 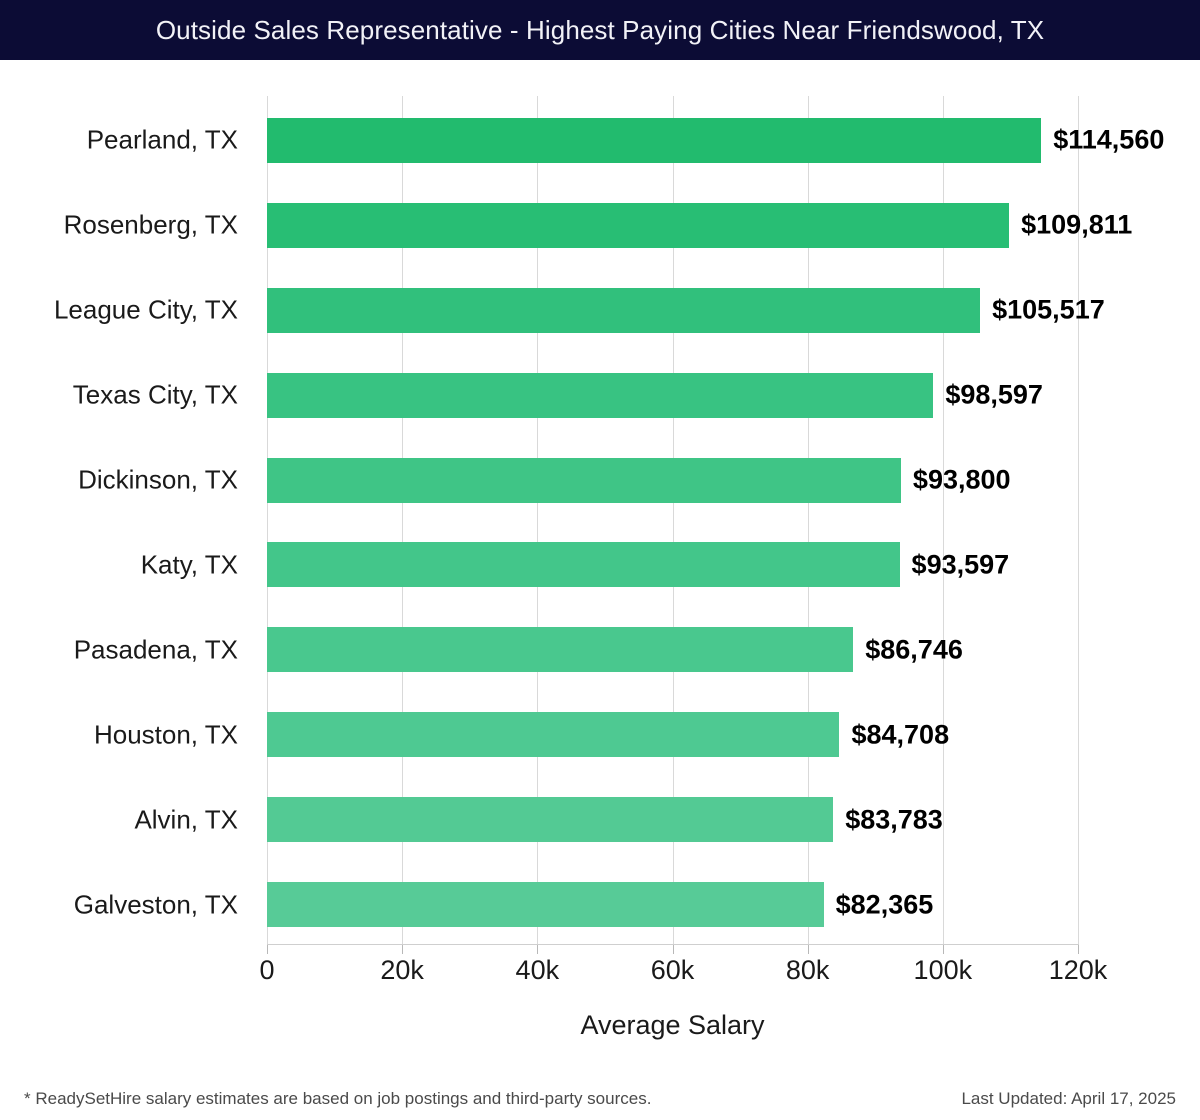 I want to click on x-axis-tick-label: 120k, so click(x=1078, y=970).